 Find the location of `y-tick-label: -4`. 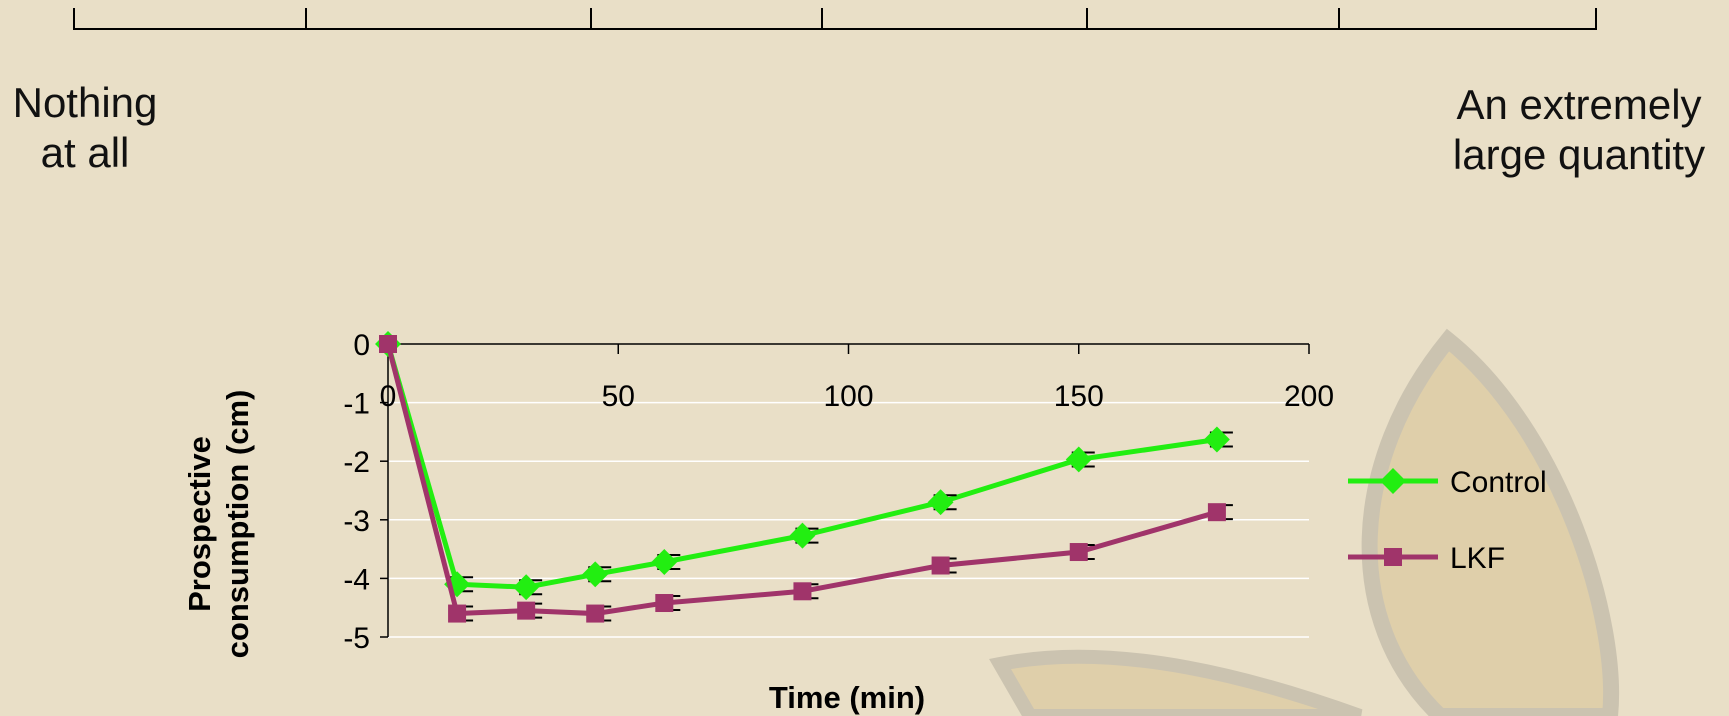

y-tick-label: -4 is located at coordinates (356, 579).